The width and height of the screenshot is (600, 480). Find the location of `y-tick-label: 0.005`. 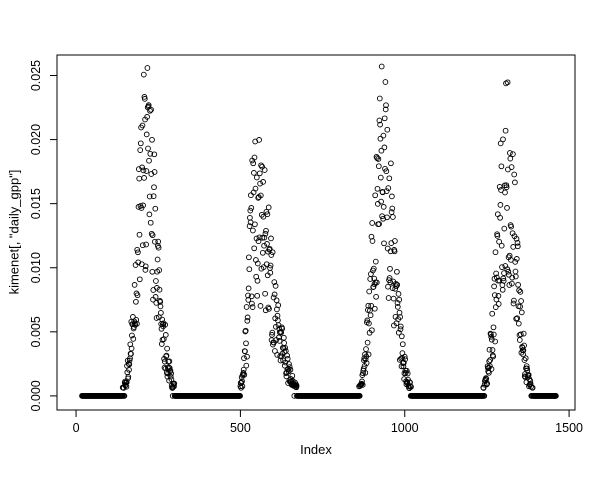

y-tick-label: 0.005 is located at coordinates (36, 331).